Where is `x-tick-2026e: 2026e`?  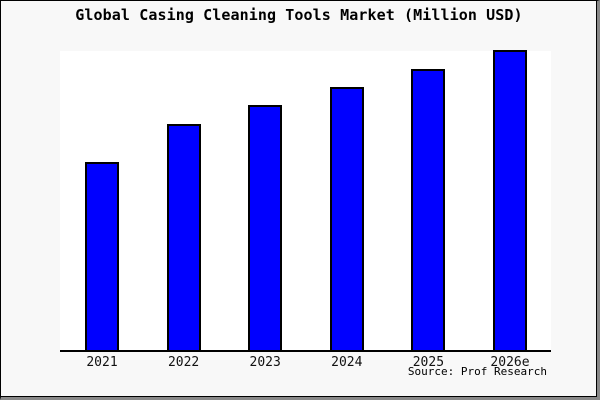
x-tick-2026e: 2026e is located at coordinates (510, 362).